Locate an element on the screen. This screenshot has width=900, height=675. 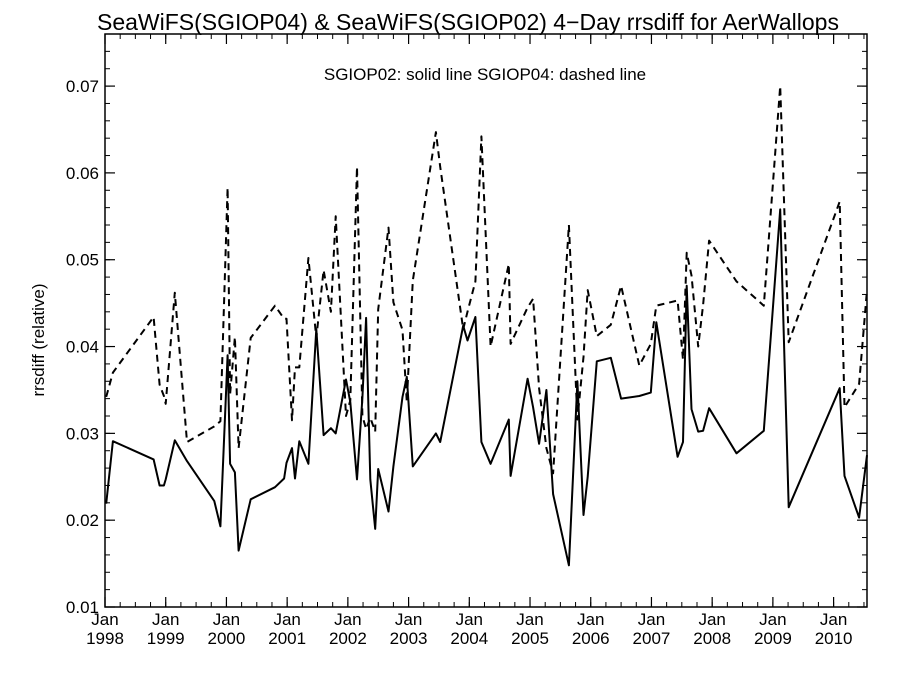
x-tick-year: 2005 is located at coordinates (530, 638).